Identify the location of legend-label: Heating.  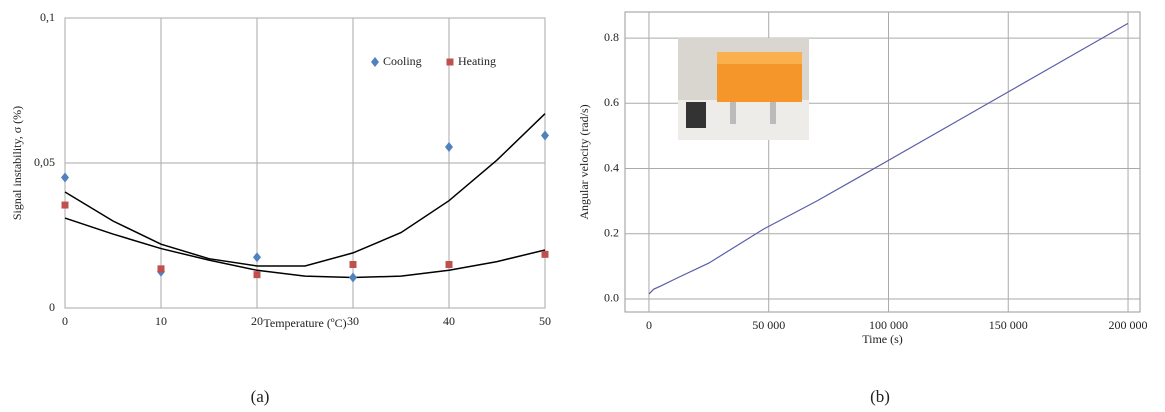
(477, 61).